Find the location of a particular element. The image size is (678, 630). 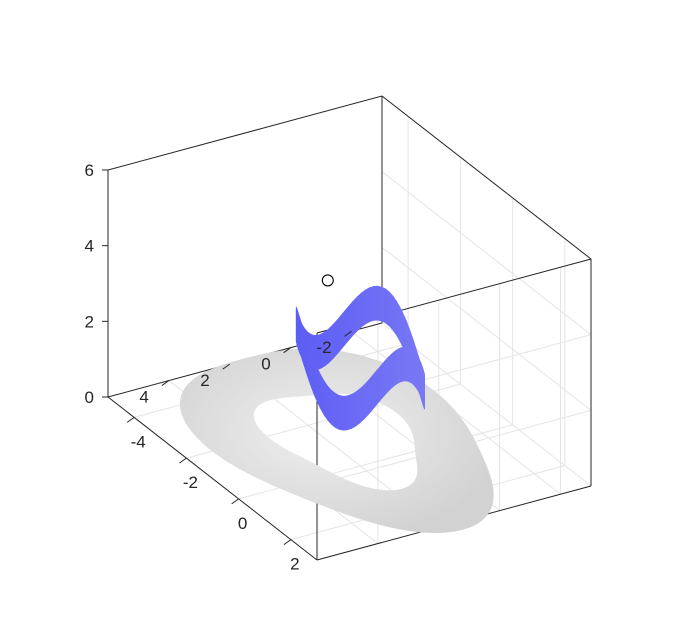

floor-shadow is located at coordinates (336, 440).